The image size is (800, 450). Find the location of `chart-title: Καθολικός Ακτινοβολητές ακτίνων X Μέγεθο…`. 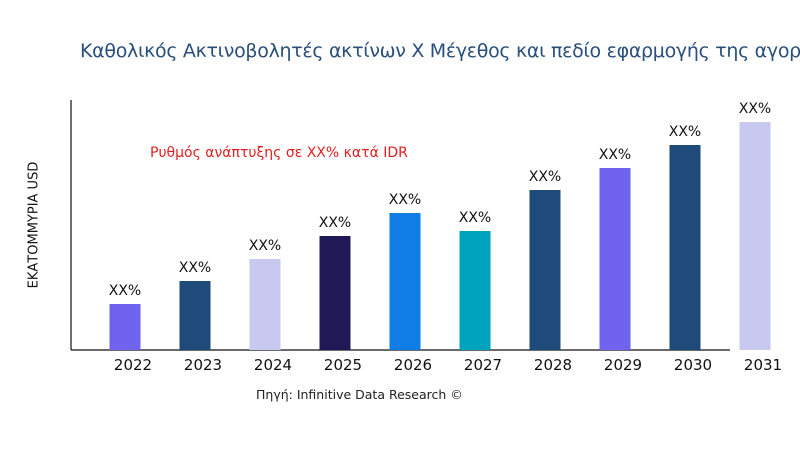

chart-title: Καθολικός Ακτινοβολητές ακτίνων X Μέγεθο… is located at coordinates (440, 51).